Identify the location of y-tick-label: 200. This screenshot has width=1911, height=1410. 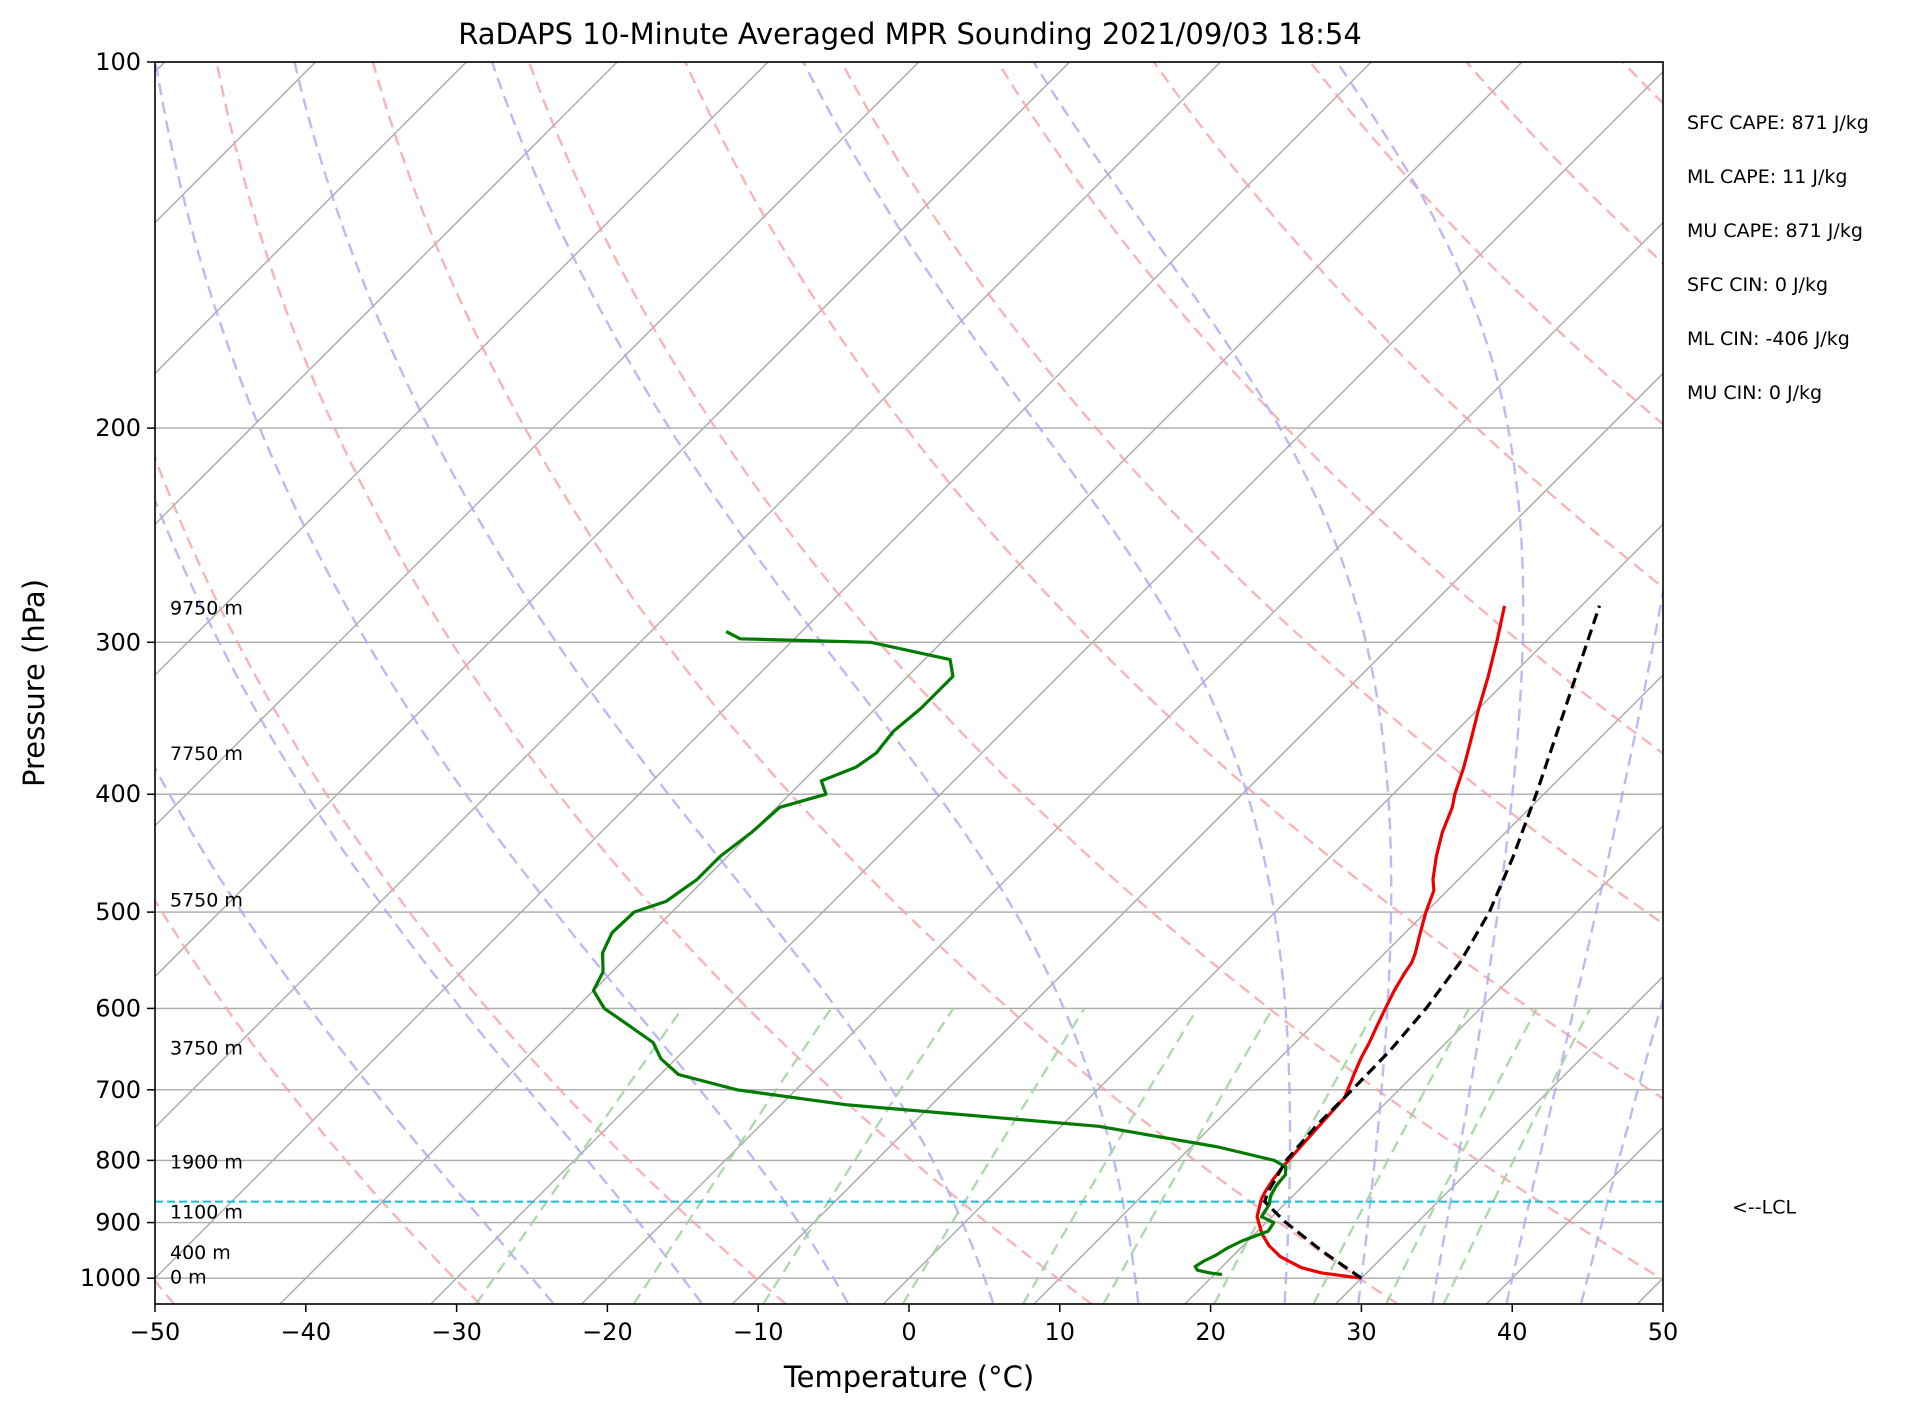
(118, 428).